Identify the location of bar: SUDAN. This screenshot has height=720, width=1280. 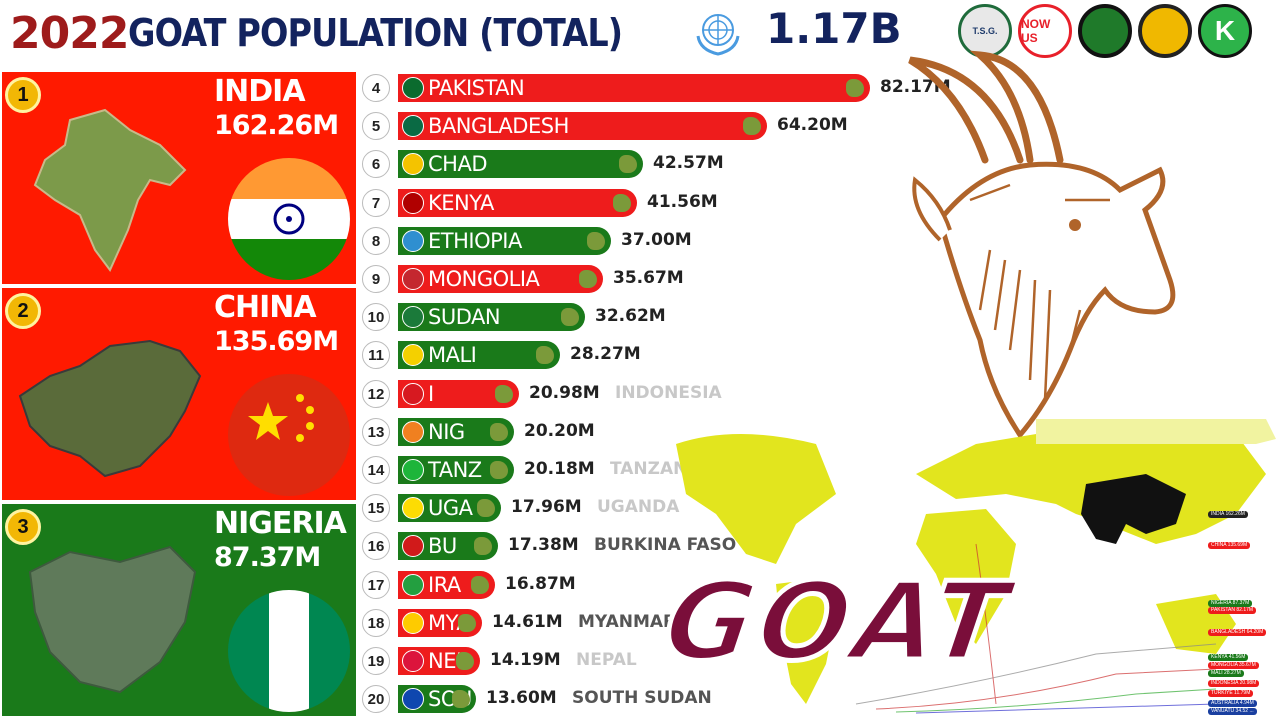
(491, 317).